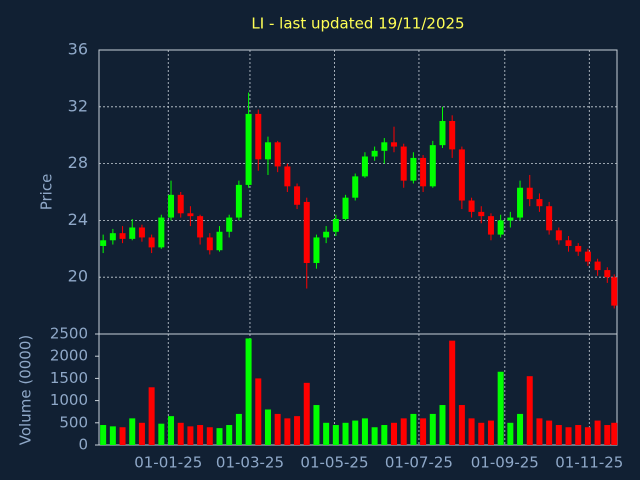 This screenshot has width=640, height=480. Describe the element at coordinates (334, 463) in the screenshot. I see `x-tick-label: 01-05-25` at that location.